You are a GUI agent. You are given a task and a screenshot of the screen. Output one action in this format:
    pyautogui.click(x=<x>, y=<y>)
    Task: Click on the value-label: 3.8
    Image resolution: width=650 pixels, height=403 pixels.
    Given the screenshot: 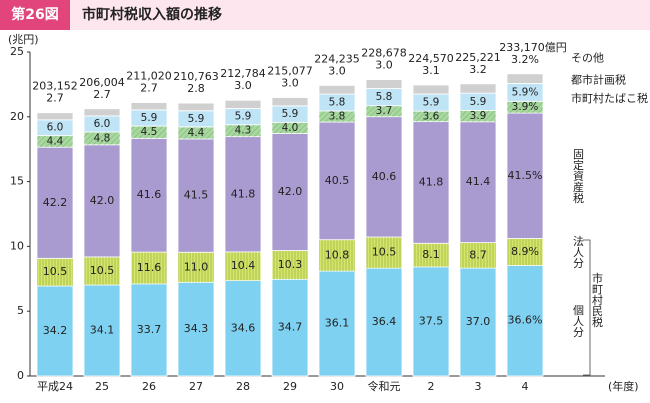 What is the action you would take?
    pyautogui.click(x=337, y=116)
    